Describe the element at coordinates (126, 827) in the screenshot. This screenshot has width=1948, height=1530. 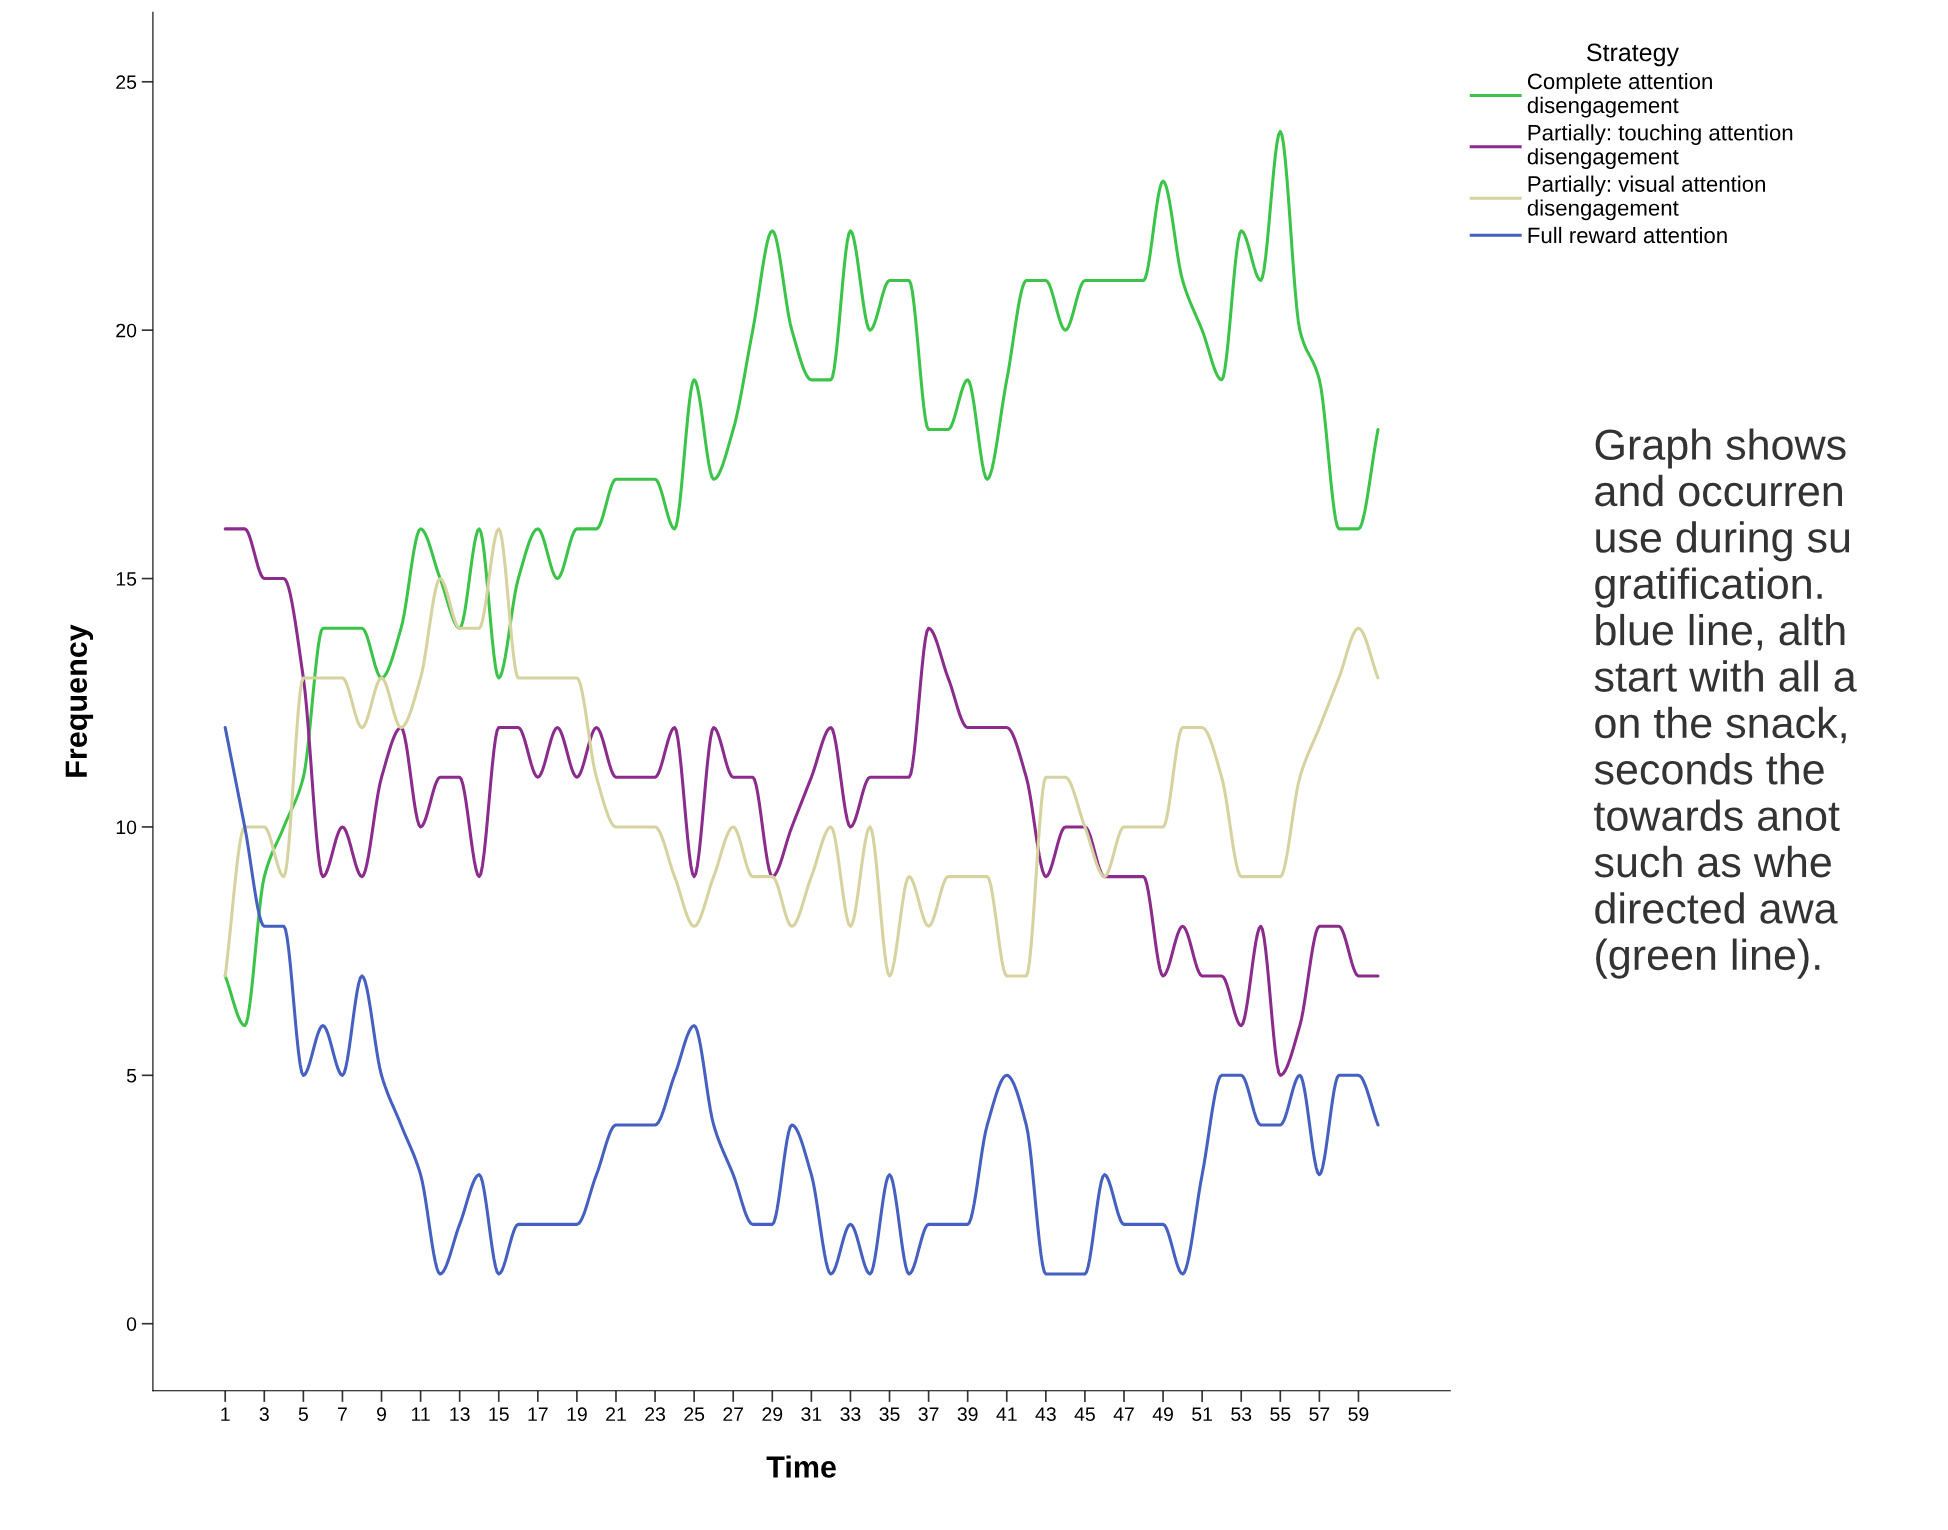
I see `y-tick-label: 10` at that location.